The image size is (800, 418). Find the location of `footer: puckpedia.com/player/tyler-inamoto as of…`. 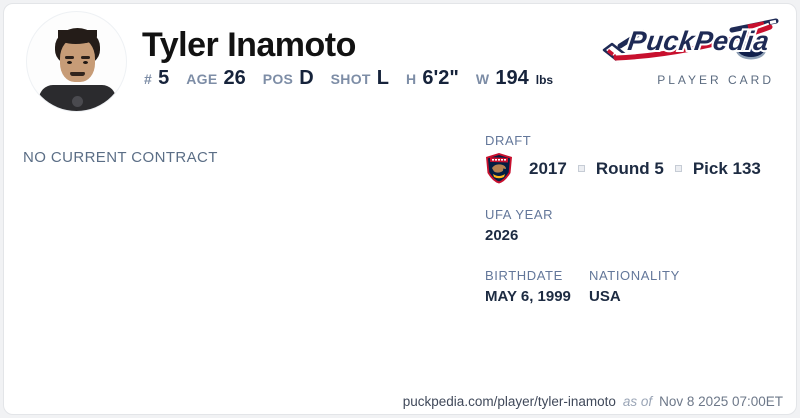

footer: puckpedia.com/player/tyler-inamoto as of… is located at coordinates (593, 401).